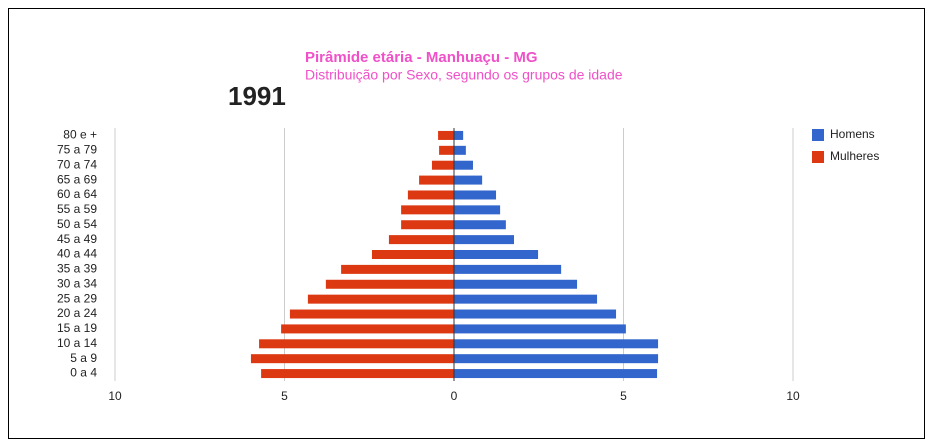 The width and height of the screenshot is (933, 448). What do you see at coordinates (77, 164) in the screenshot?
I see `y-tick-label: 70 a 74` at bounding box center [77, 164].